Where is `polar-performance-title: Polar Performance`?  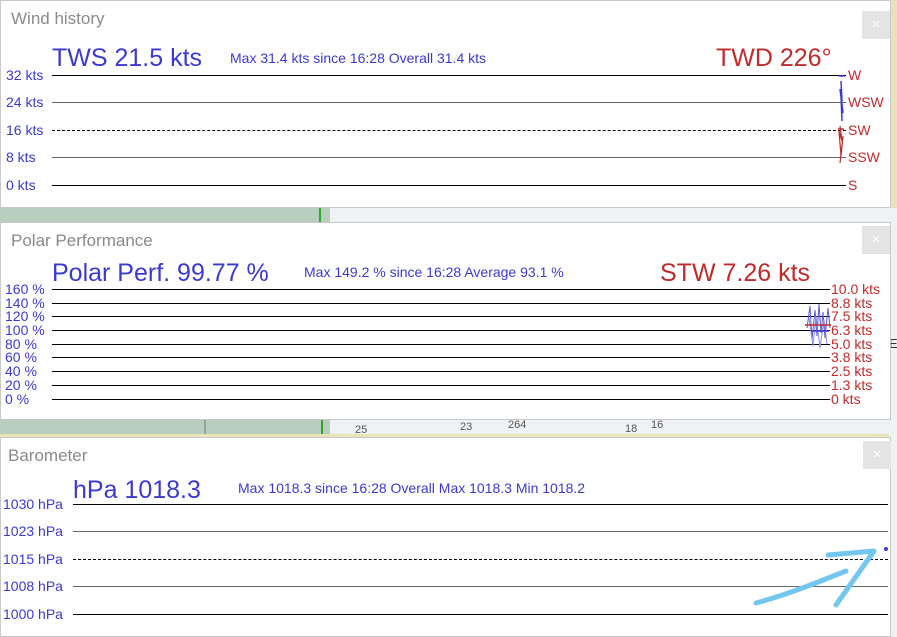
polar-performance-title: Polar Performance is located at coordinates (82, 240).